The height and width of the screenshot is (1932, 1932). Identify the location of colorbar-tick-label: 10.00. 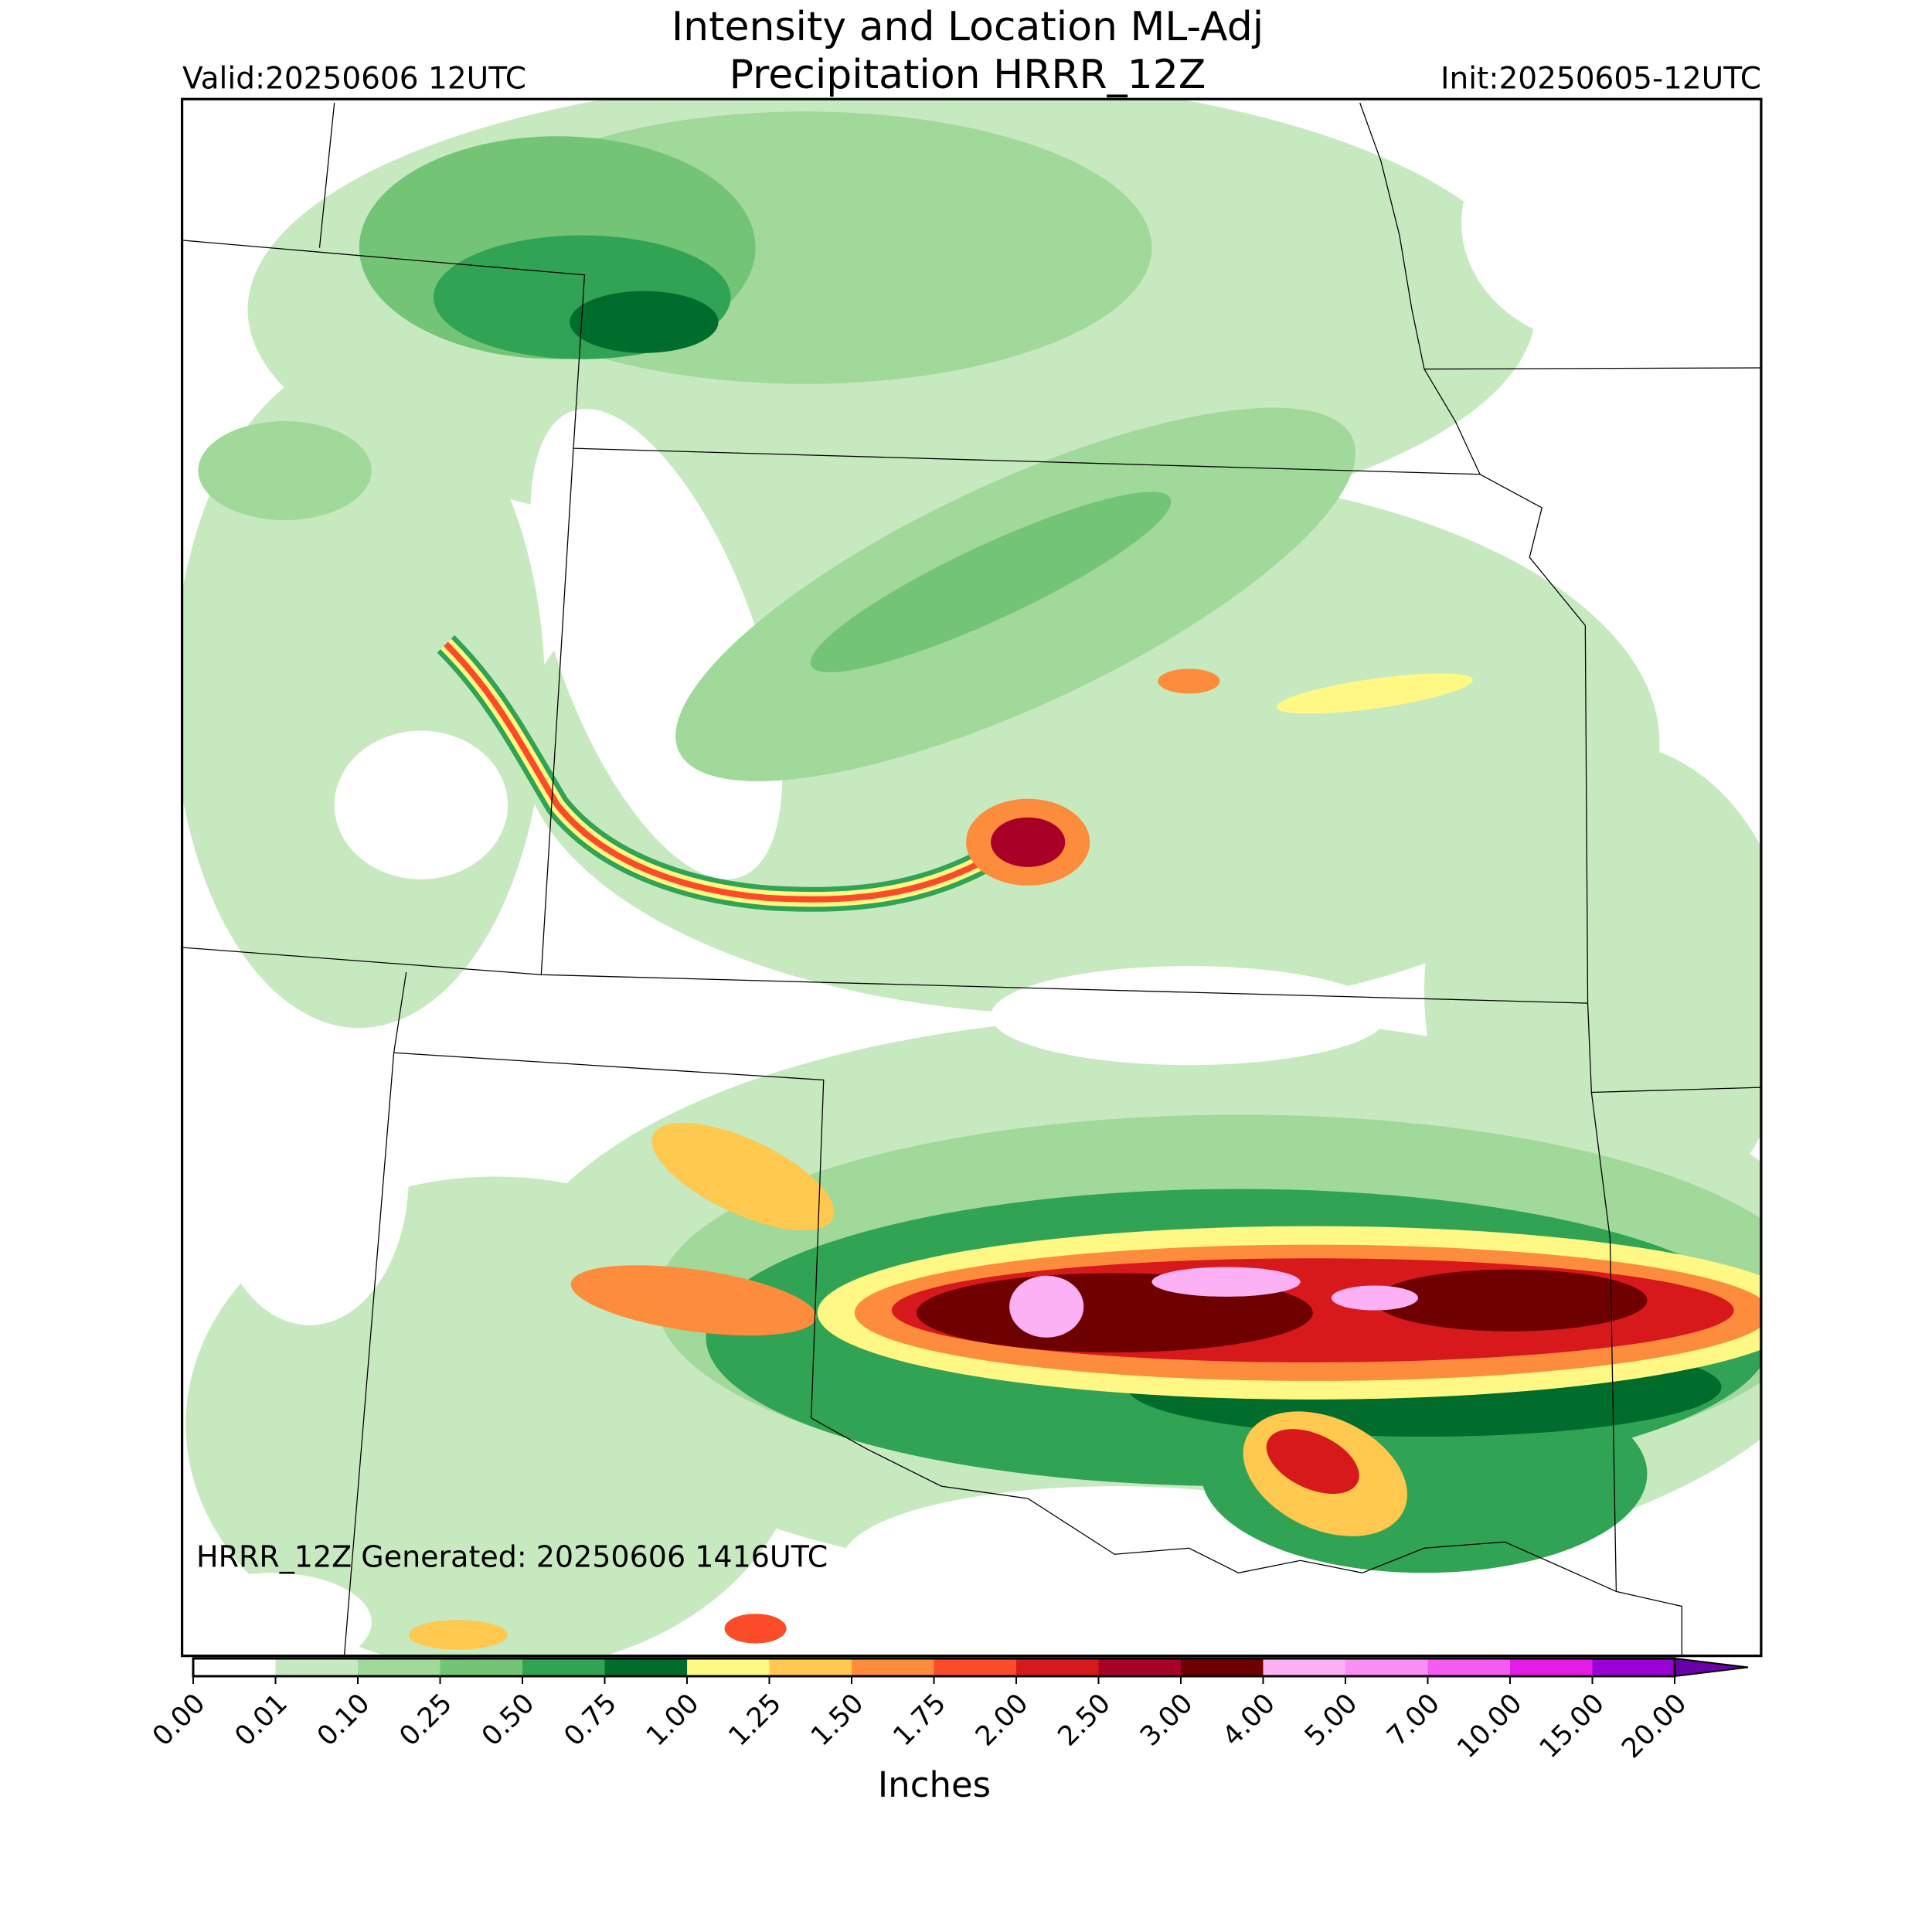
(1490, 1726).